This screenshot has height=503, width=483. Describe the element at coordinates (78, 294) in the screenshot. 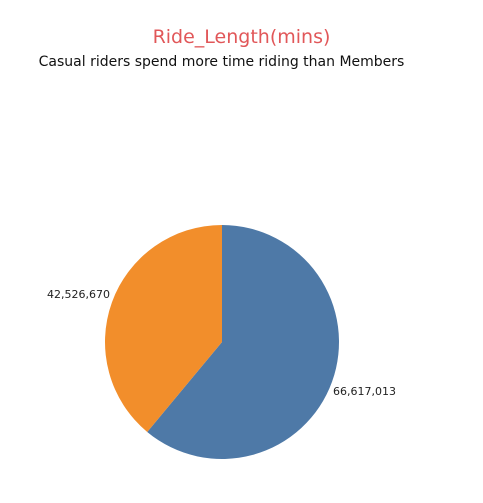

I see `pie-slice-label-1: 42,526,670` at that location.